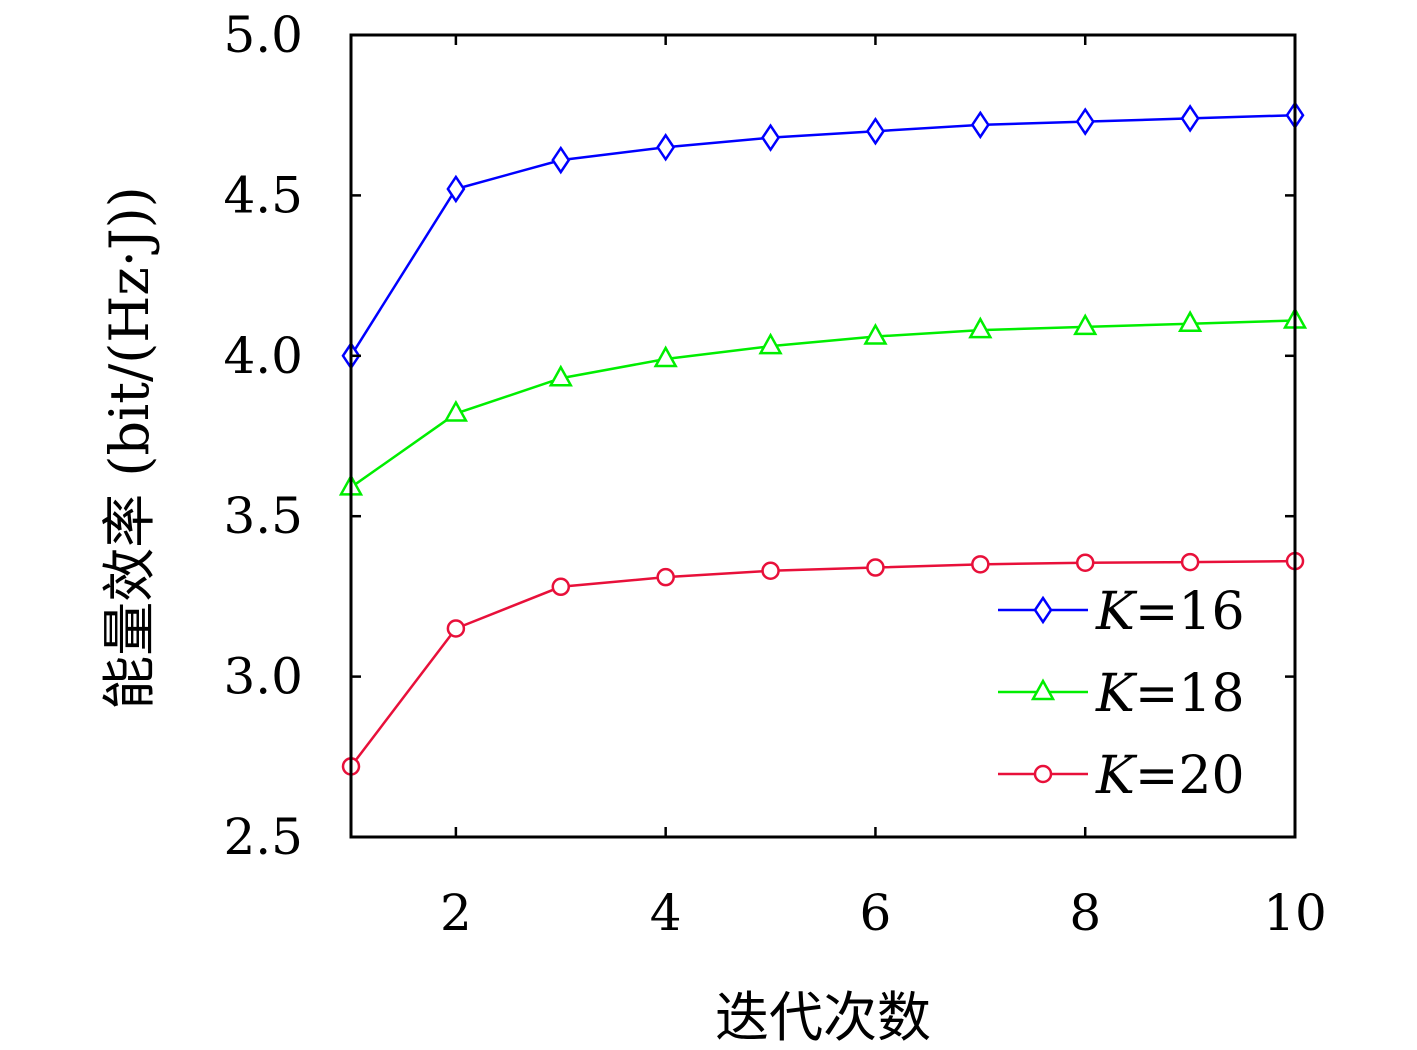 Image resolution: width=1417 pixels, height=1050 pixels. What do you see at coordinates (263, 356) in the screenshot?
I see `y-tick-label: 4.0` at bounding box center [263, 356].